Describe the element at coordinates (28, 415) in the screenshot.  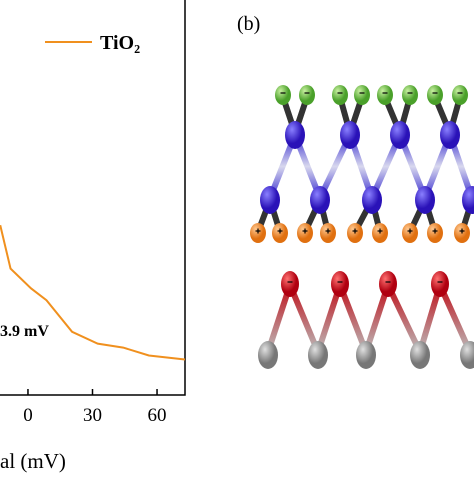
I see `x-tick-label: 0` at that location.